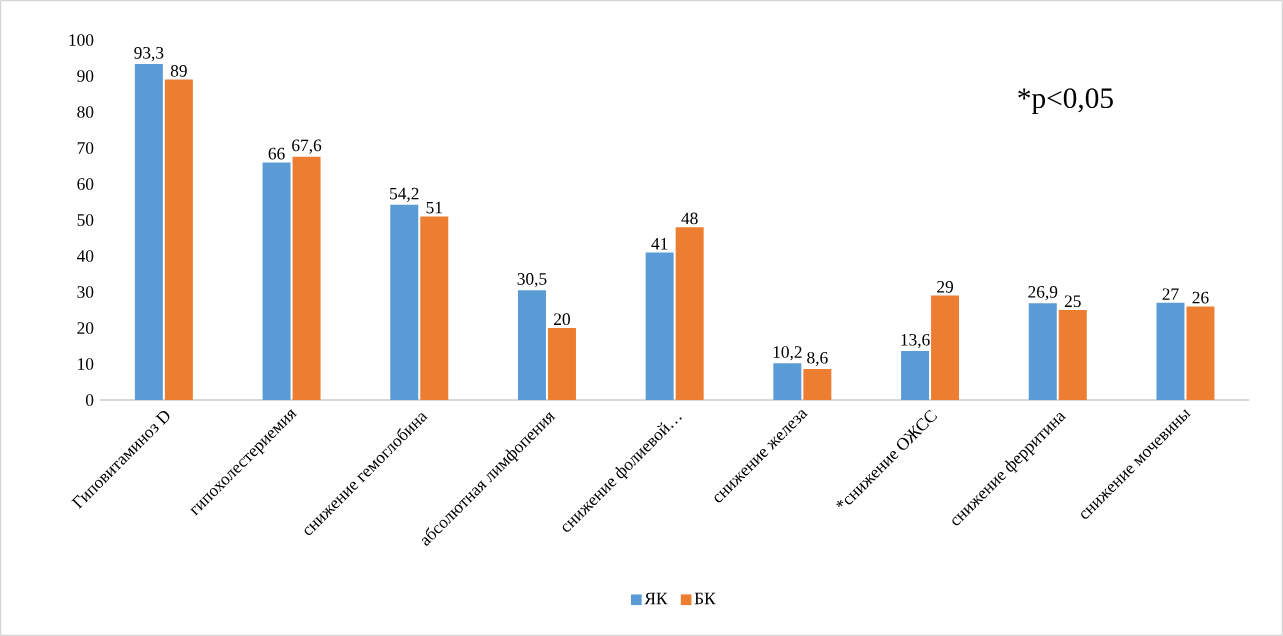  Describe the element at coordinates (86, 364) in the screenshot. I see `y-tick-label: 10` at that location.